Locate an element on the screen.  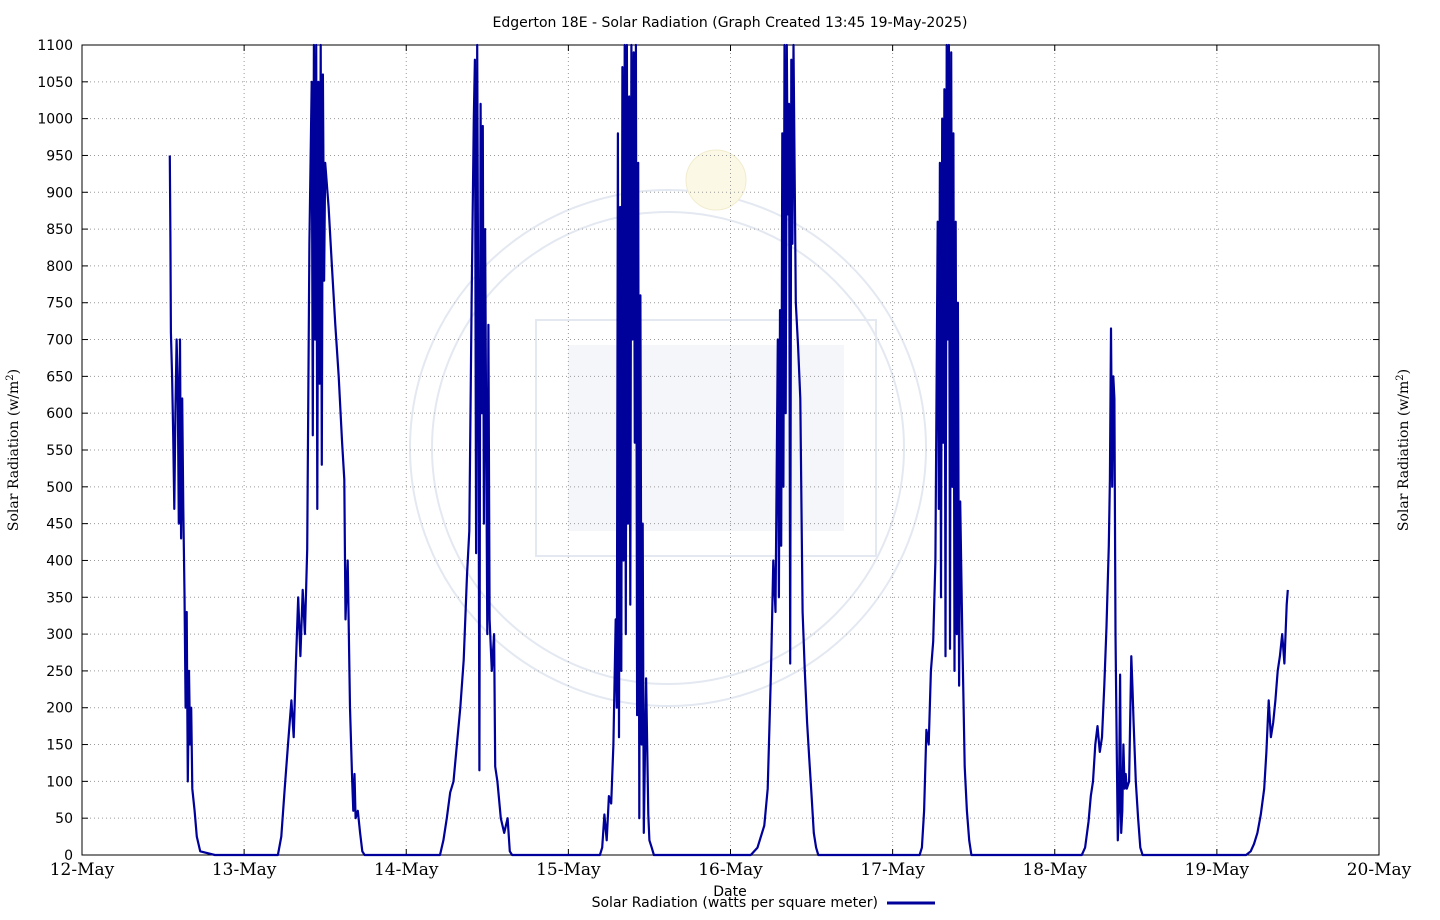
y-tick-label: 800 is located at coordinates (59, 267).